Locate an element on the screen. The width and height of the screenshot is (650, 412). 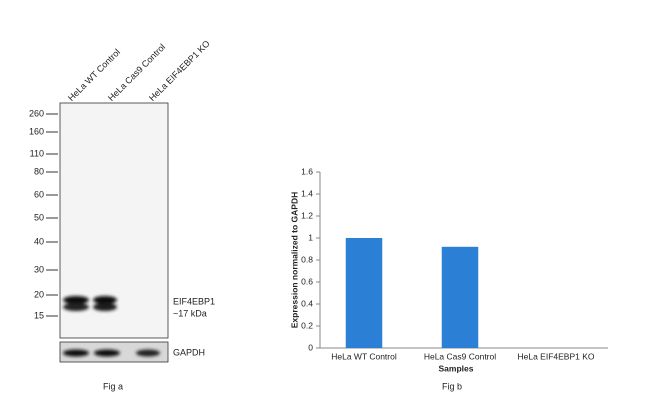
x-tick-label: HeLa Cas9 Control is located at coordinates (460, 356).